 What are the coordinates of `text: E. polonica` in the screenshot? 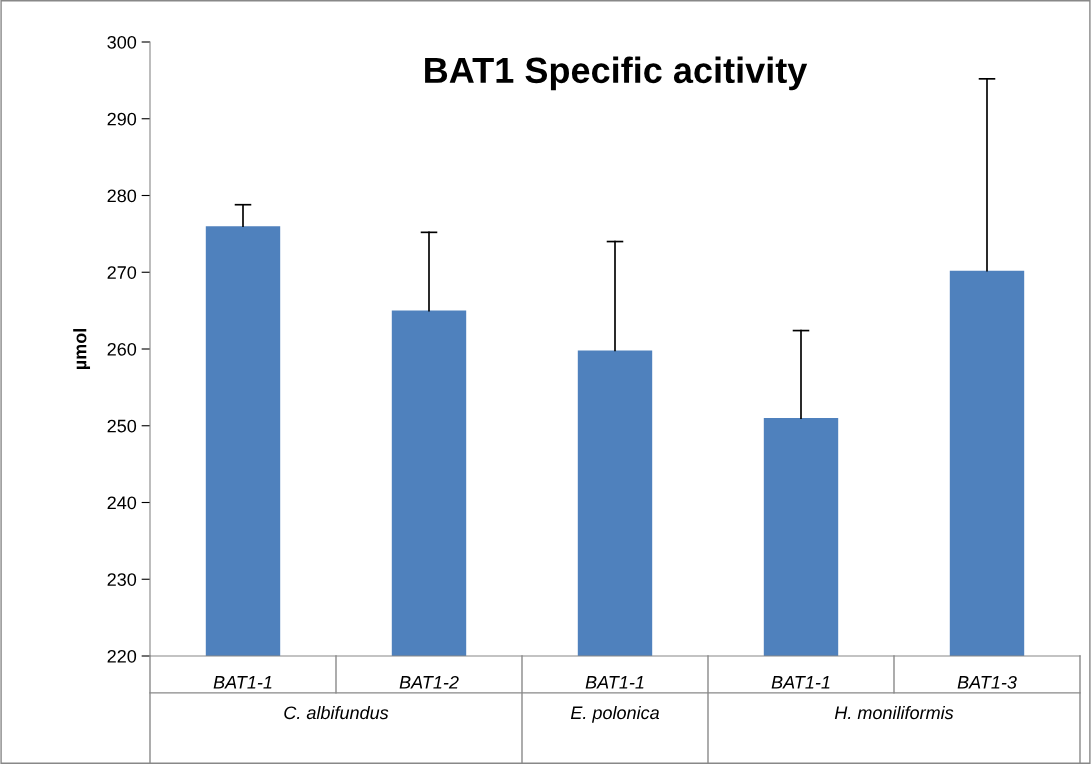 It's located at (615, 714).